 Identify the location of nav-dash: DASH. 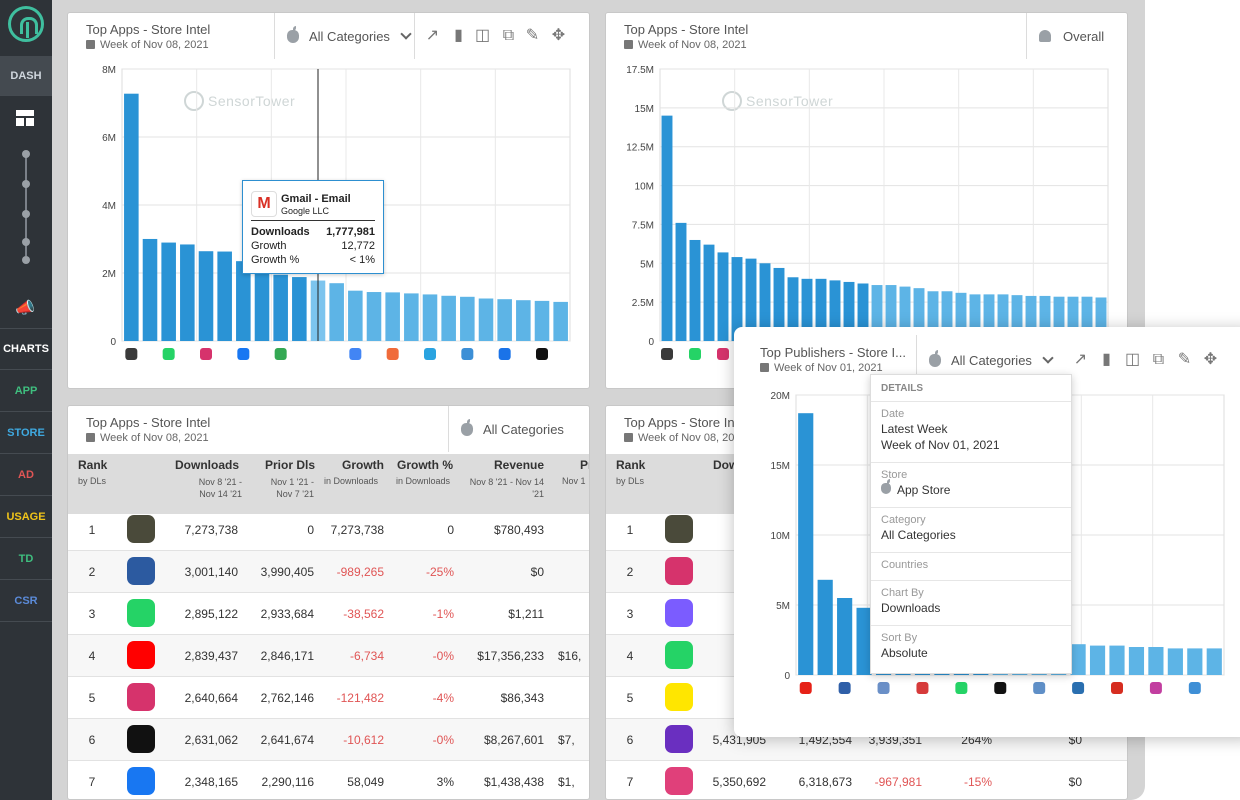
(26, 76).